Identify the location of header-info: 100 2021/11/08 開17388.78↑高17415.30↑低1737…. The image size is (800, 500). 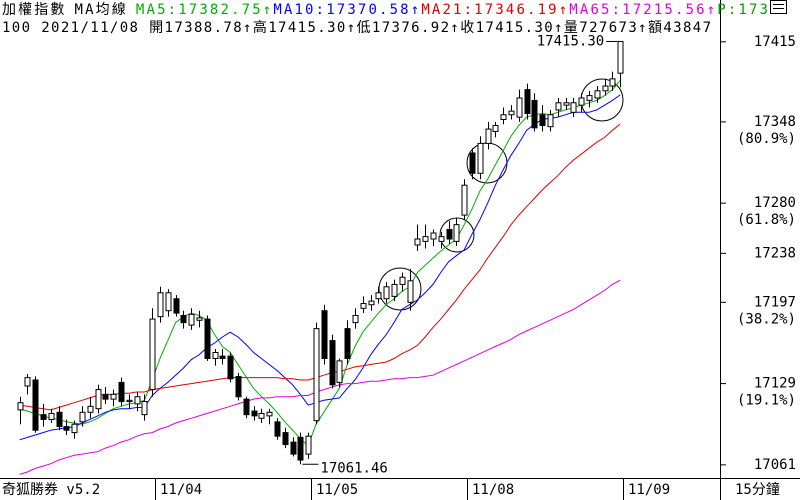
(356, 27).